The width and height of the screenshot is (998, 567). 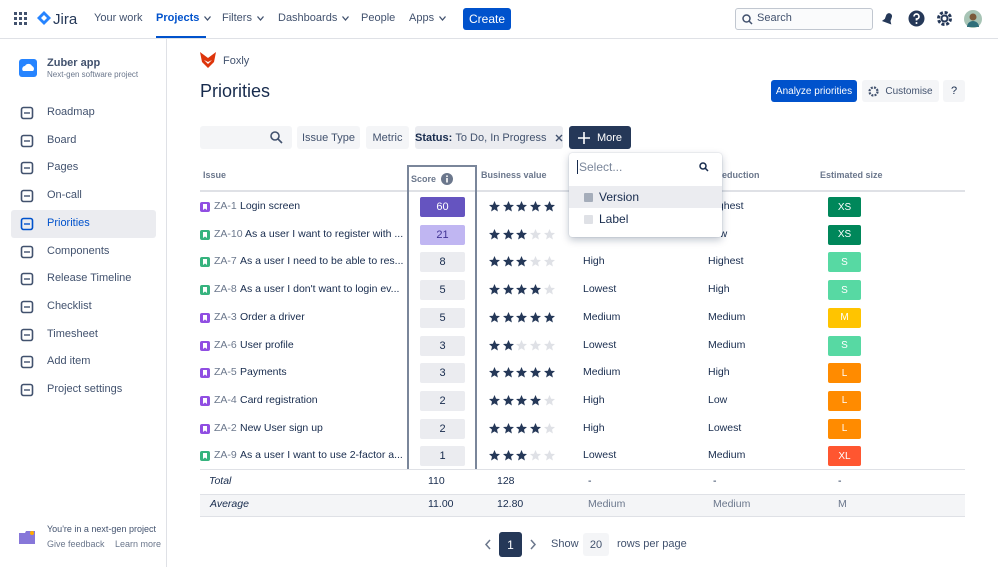 What do you see at coordinates (900, 91) in the screenshot?
I see `customise-button: Customise` at bounding box center [900, 91].